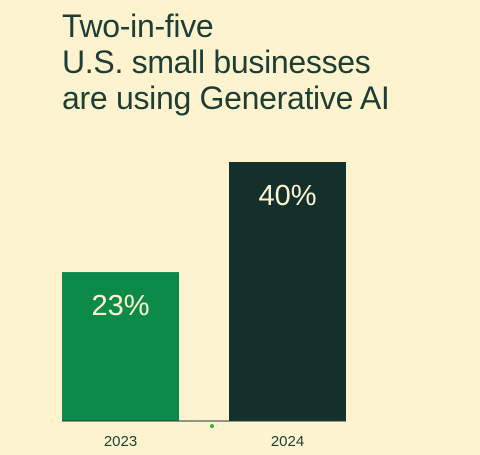 This screenshot has height=455, width=480. I want to click on chart-title-line-1: Two-in-five, so click(138, 26).